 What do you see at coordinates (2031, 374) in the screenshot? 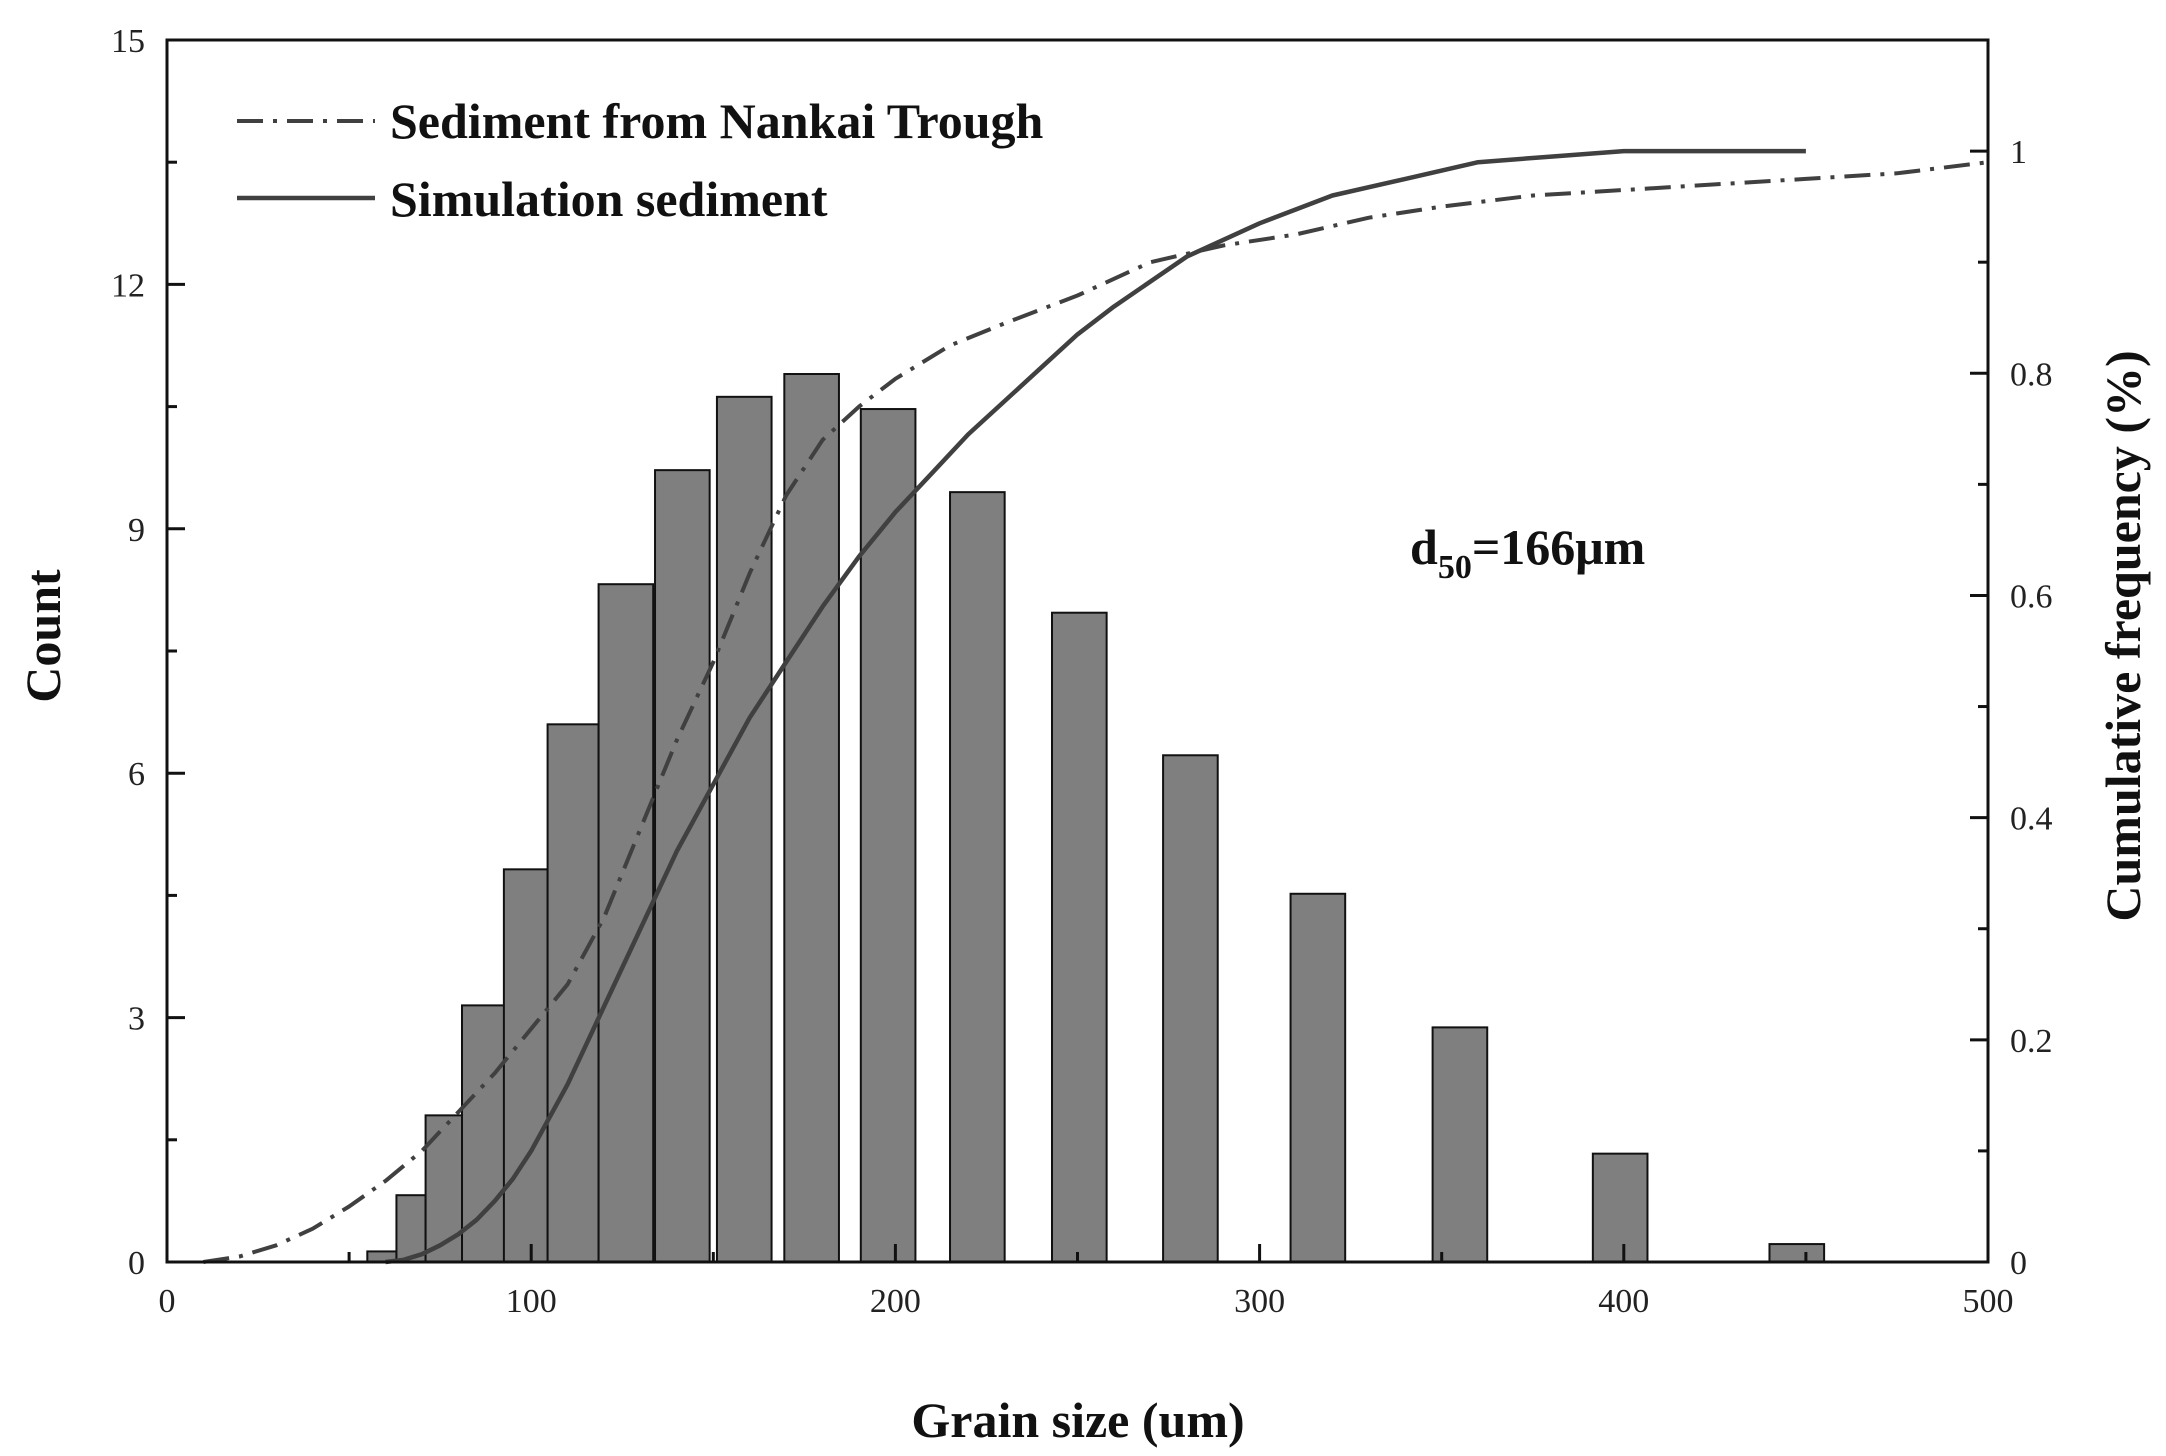
I see `y2-tick-label: 0.8` at bounding box center [2031, 374].